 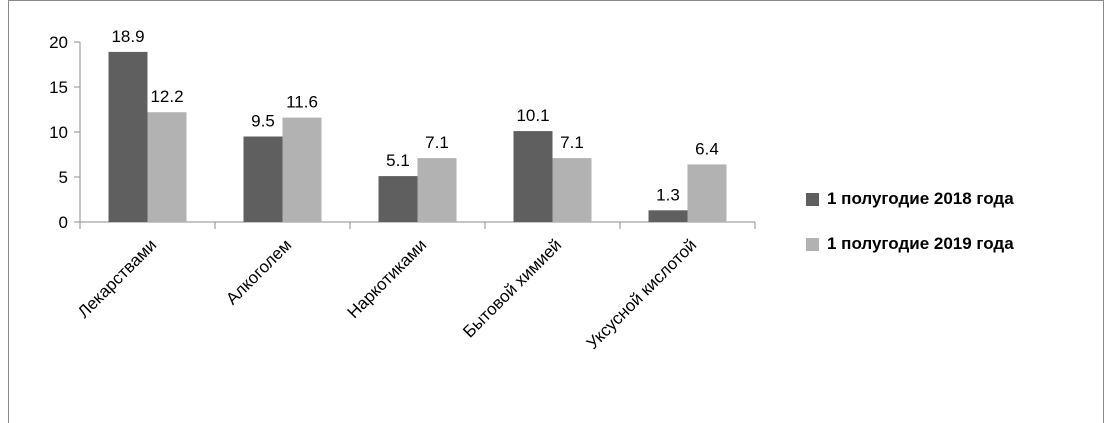 I want to click on y-tick-label: 20, so click(x=58, y=42).